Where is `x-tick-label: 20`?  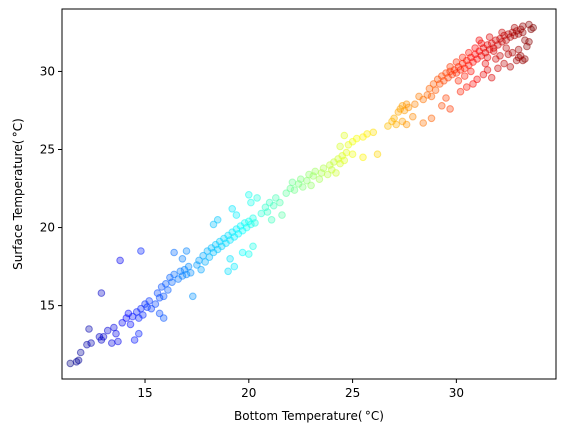
x-tick-label: 20 is located at coordinates (248, 393).